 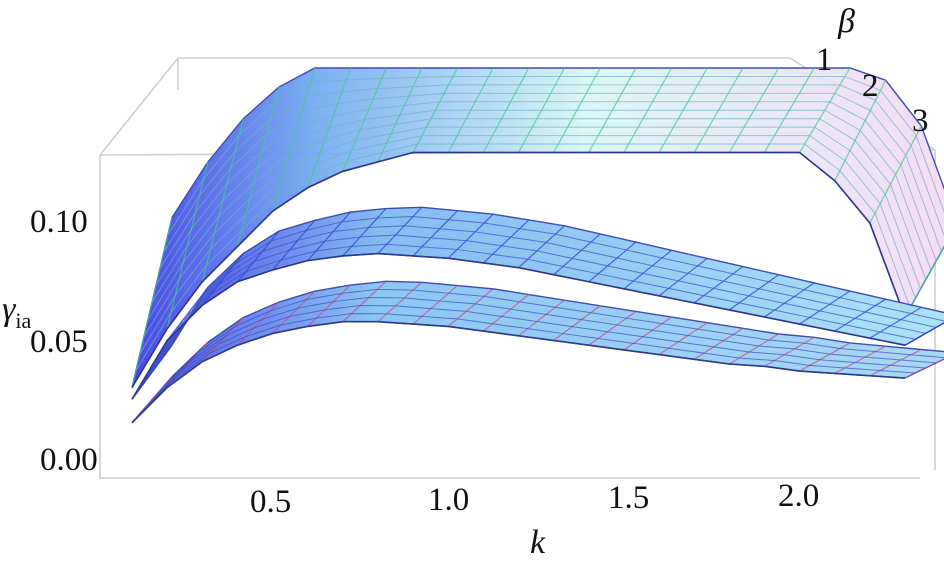 What do you see at coordinates (69, 460) in the screenshot?
I see `z-tick-label: 0.00` at bounding box center [69, 460].